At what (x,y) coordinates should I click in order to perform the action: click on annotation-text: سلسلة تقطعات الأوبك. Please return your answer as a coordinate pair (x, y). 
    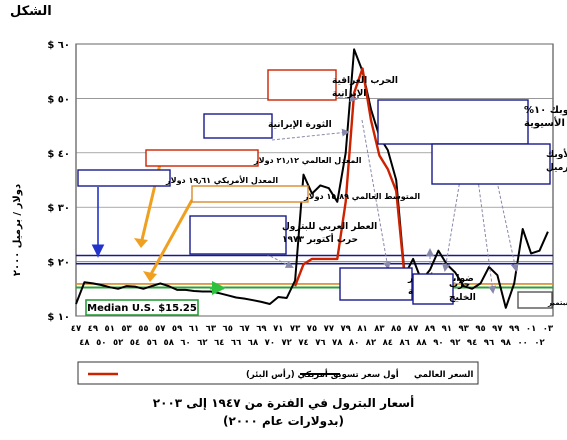
    Looking at the image, I should click on (556, 154).